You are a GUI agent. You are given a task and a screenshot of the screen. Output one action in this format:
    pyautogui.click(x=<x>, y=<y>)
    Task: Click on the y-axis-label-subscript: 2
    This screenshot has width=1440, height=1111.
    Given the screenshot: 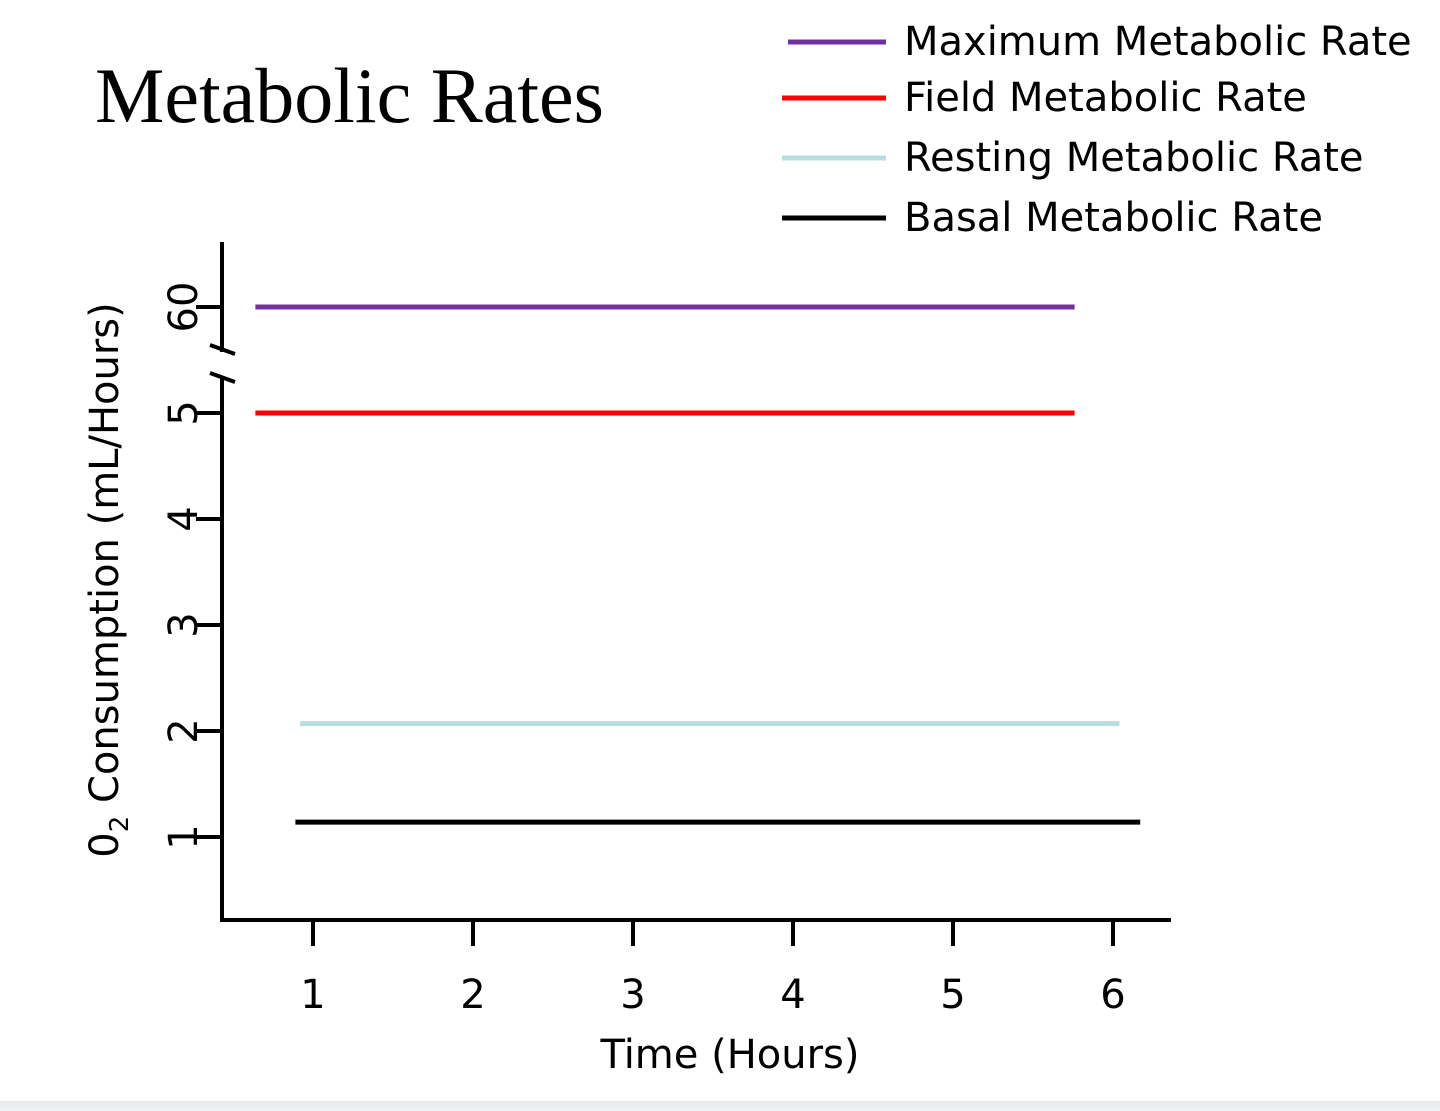 What is the action you would take?
    pyautogui.click(x=120, y=824)
    